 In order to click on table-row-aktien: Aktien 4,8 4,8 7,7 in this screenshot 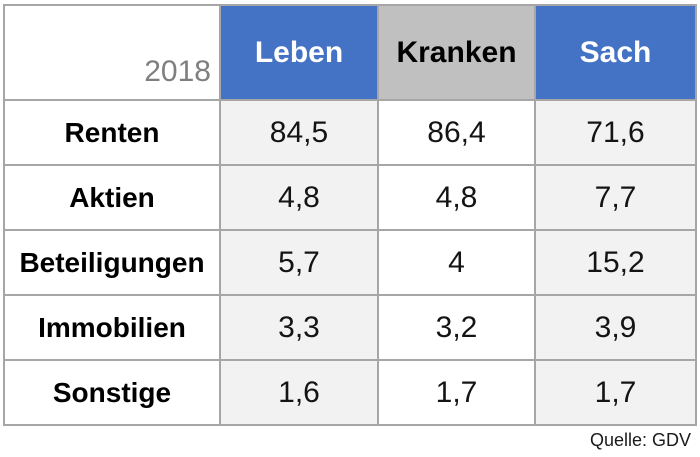, I will do `click(350, 197)`.